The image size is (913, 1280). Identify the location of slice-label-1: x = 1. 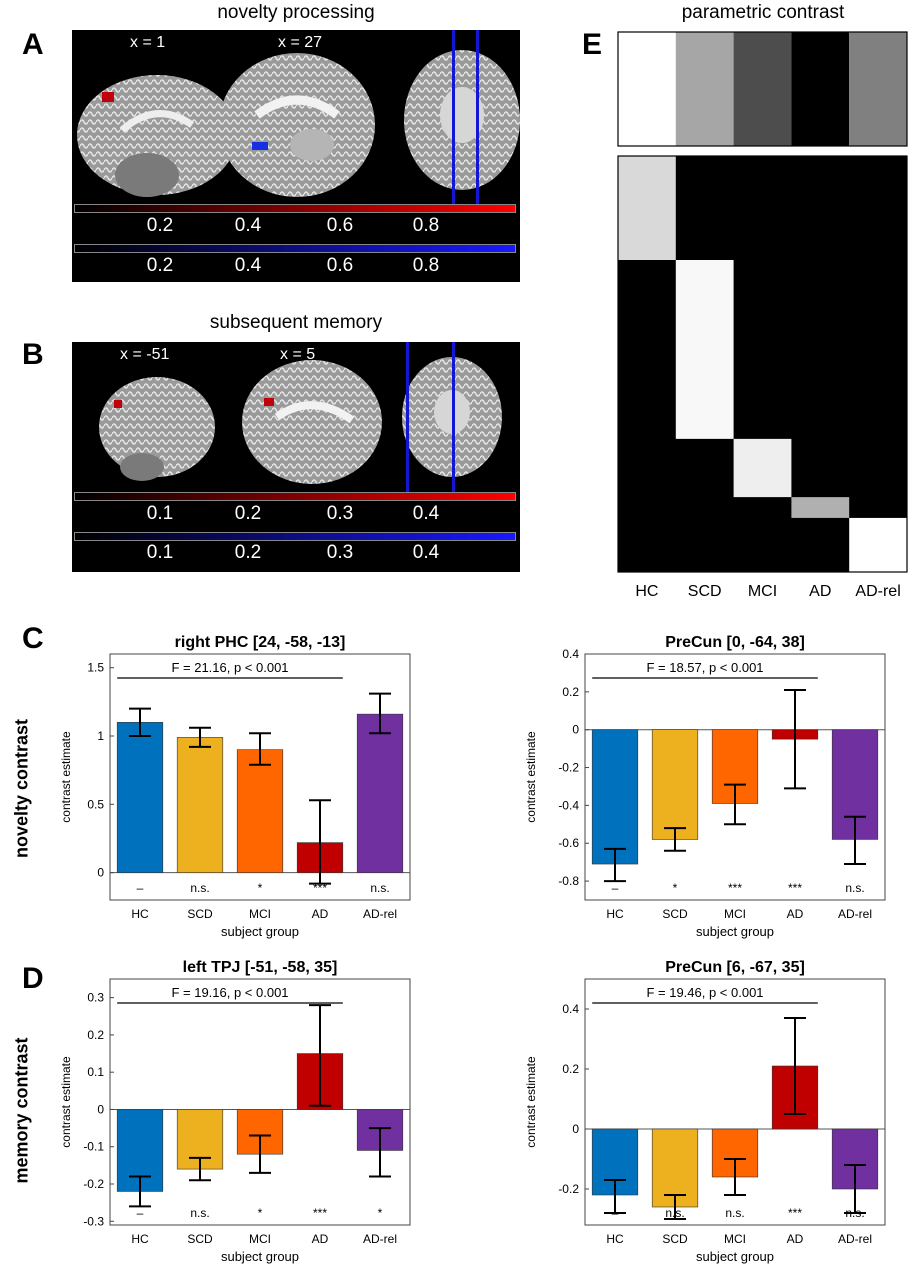
(148, 42).